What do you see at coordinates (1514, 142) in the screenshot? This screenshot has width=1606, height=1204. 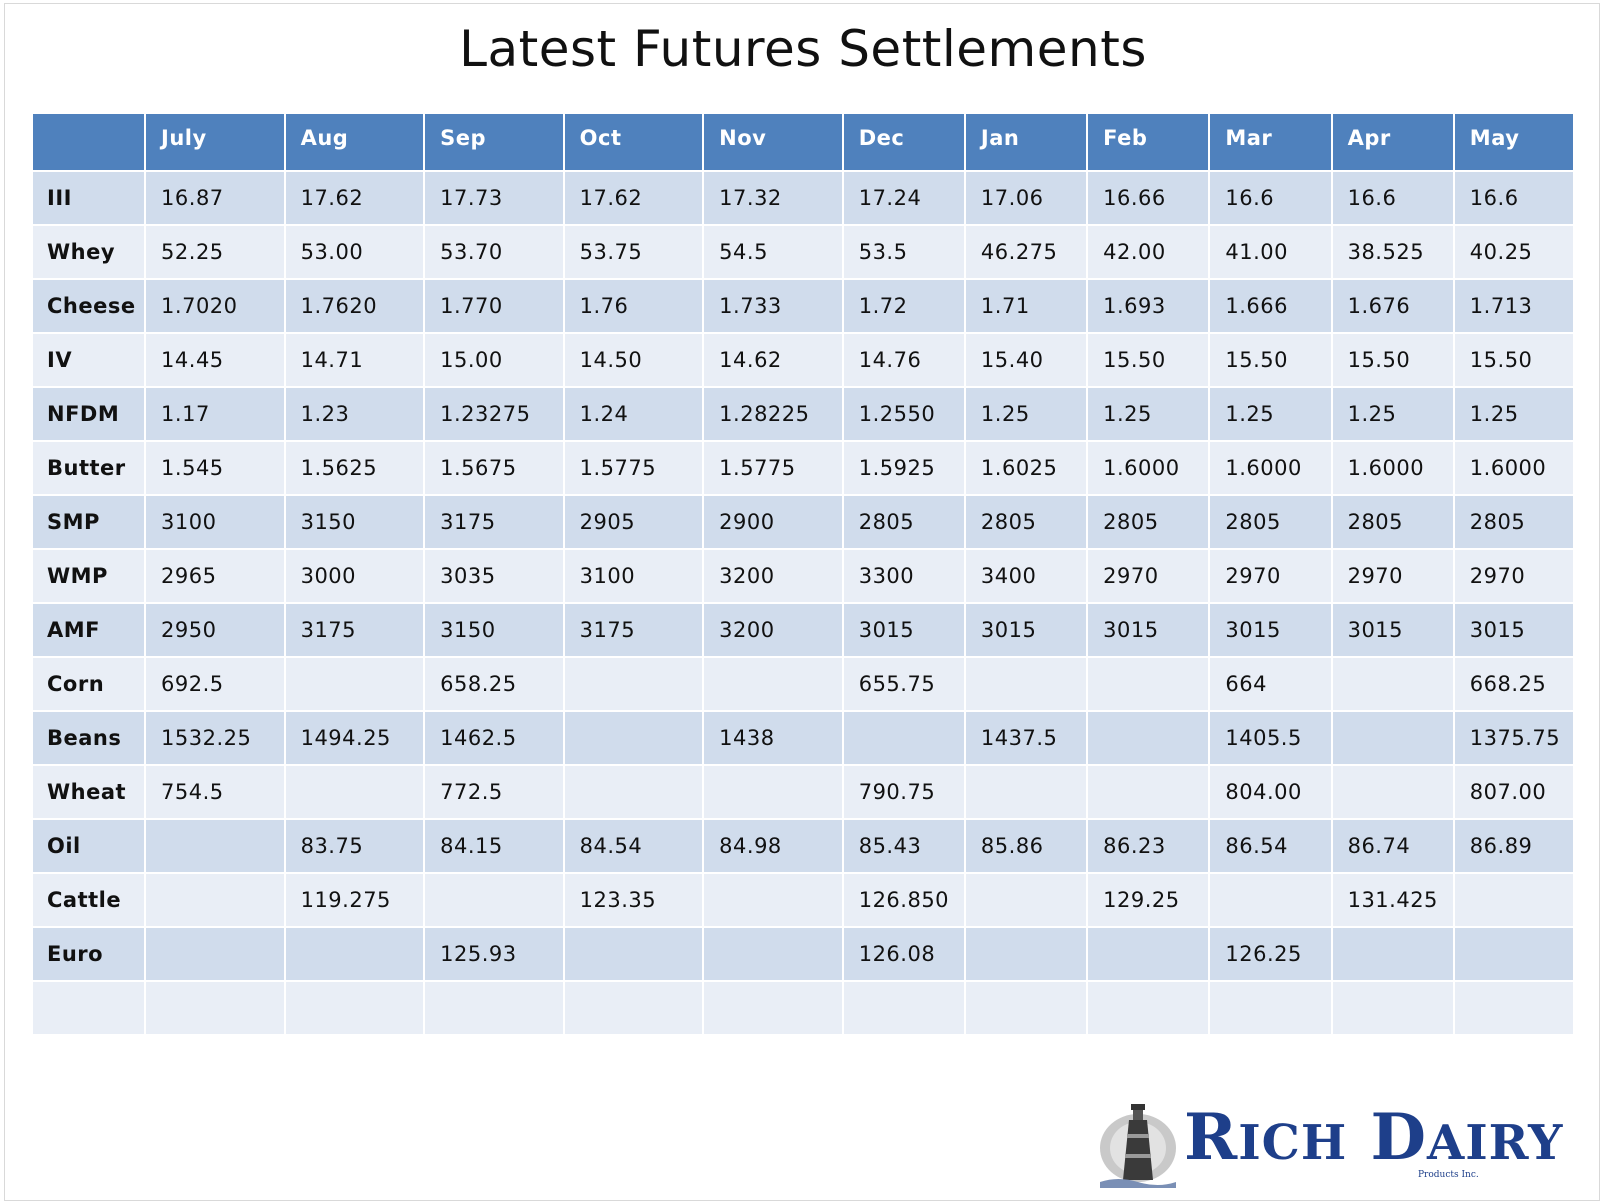 I see `column-header: May` at bounding box center [1514, 142].